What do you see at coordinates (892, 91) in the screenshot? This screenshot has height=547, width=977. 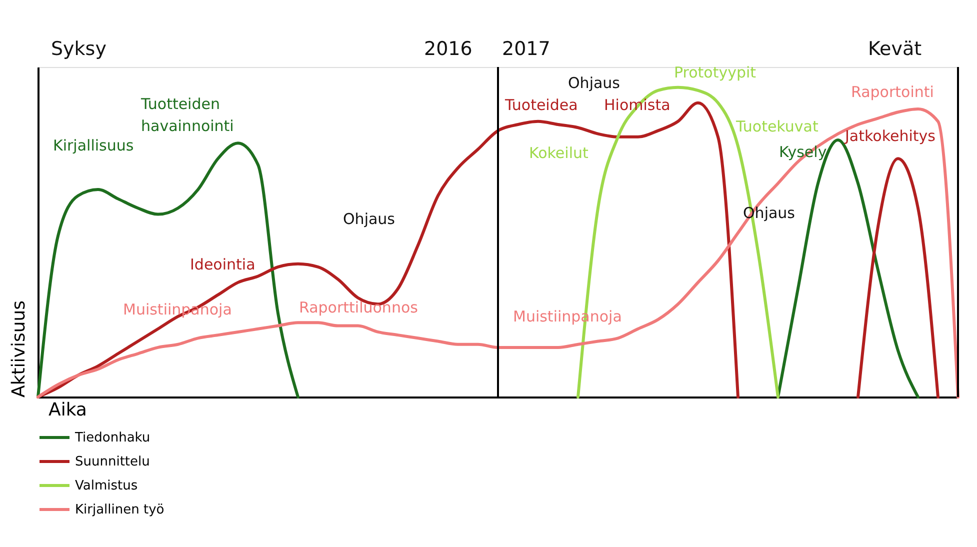 I see `annotation: Raportointi` at bounding box center [892, 91].